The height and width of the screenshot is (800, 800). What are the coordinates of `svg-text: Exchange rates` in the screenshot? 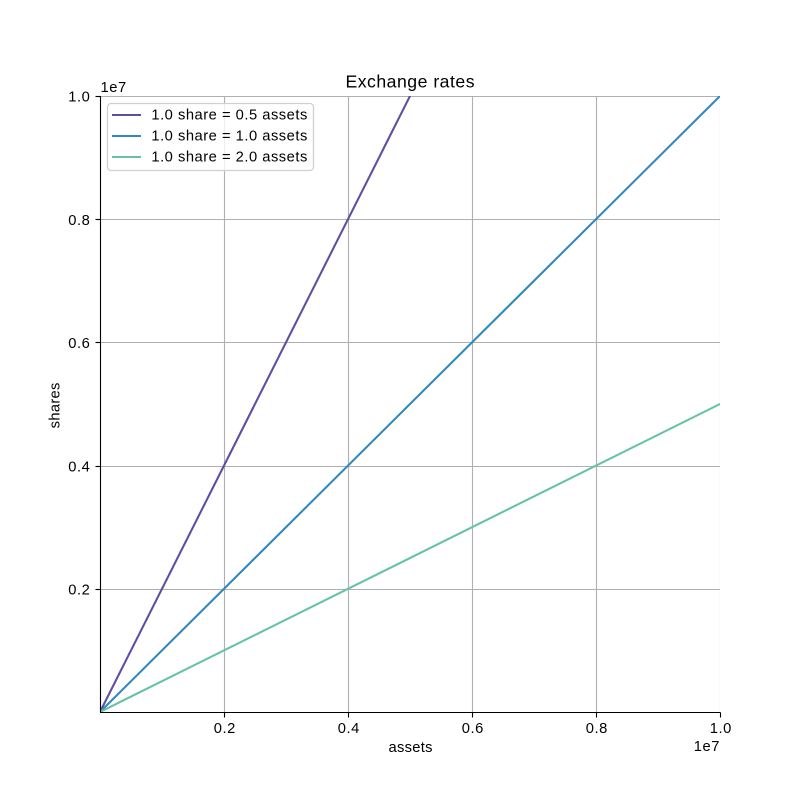 It's located at (410, 82).